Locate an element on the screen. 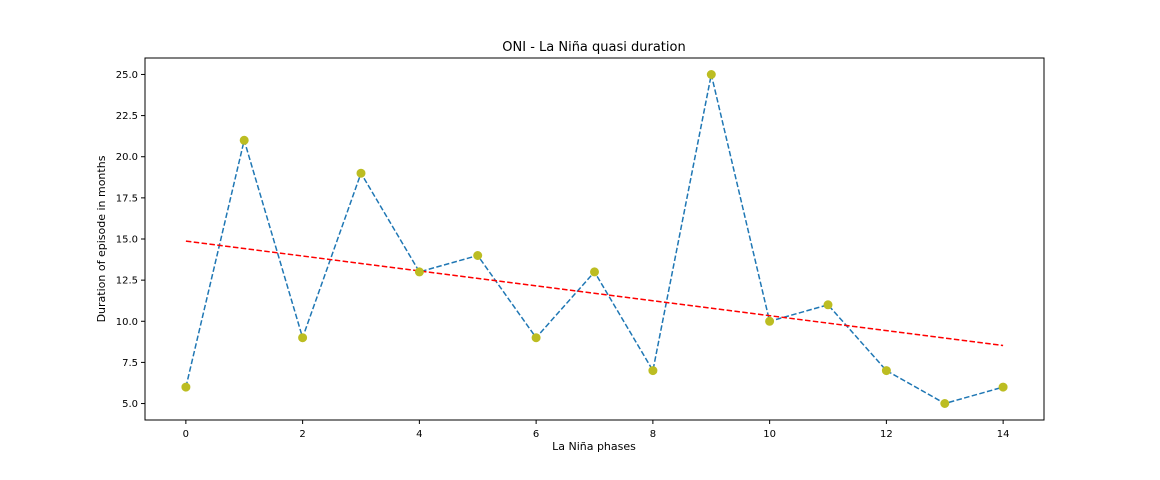 The width and height of the screenshot is (1160, 480). y-axis-label: Duration of episode in months is located at coordinates (101, 238).